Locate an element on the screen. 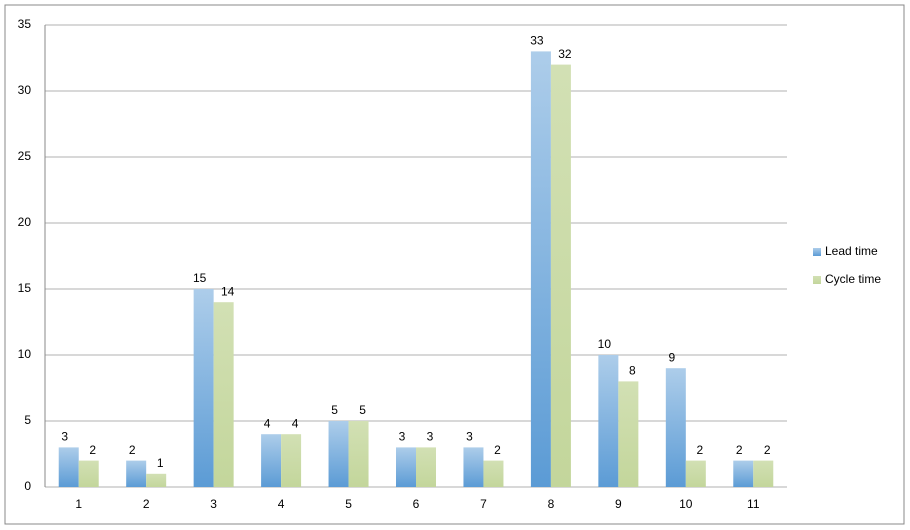 Image resolution: width=910 pixels, height=530 pixels. data-label: 32 is located at coordinates (565, 54).